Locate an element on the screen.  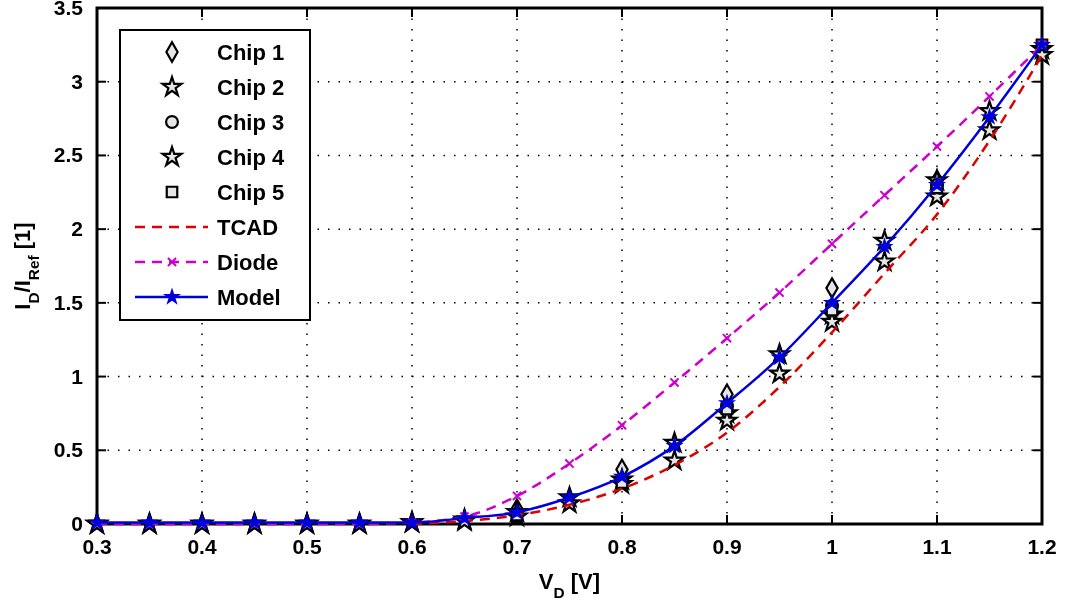
y-tick-label: 3 is located at coordinates (77, 81).